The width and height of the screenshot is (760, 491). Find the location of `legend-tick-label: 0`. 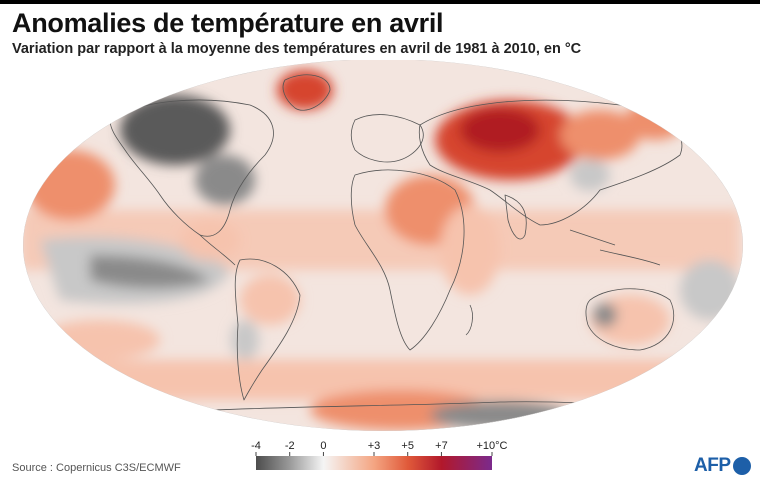

legend-tick-label: 0 is located at coordinates (323, 446).